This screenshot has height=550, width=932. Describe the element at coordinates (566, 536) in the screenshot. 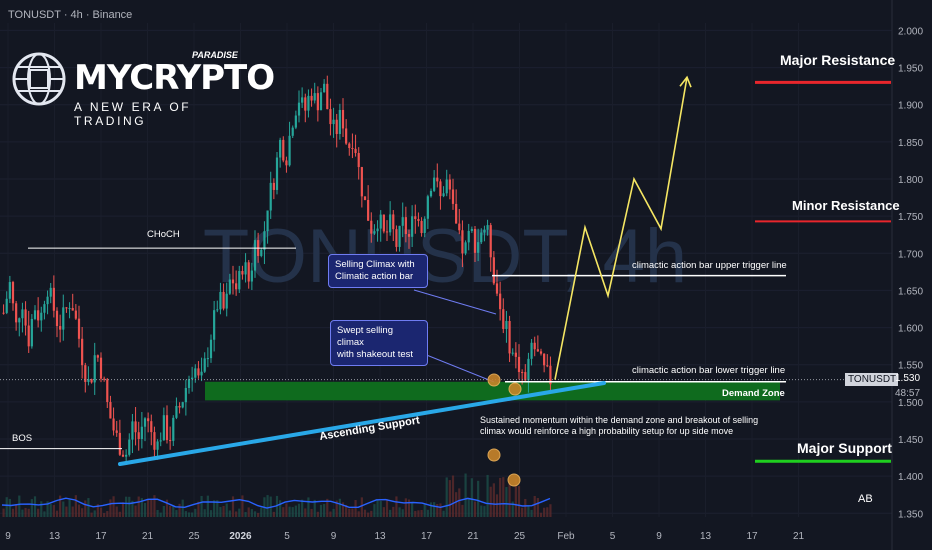

I see `x-tick-label: Feb` at that location.